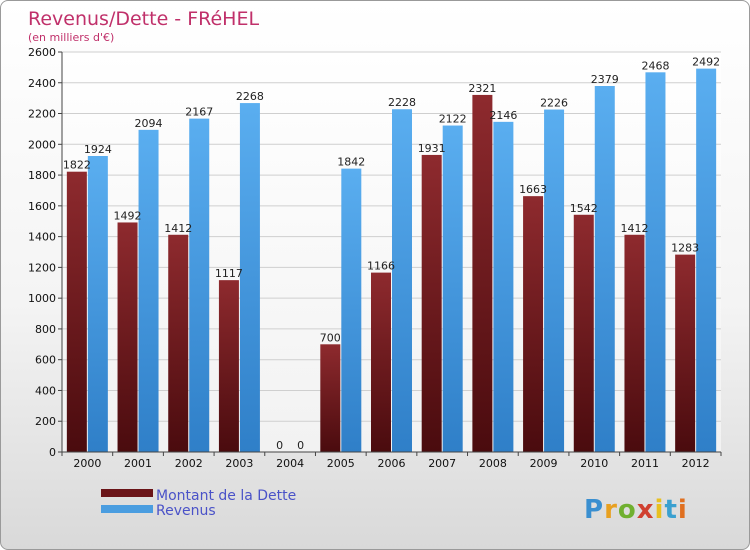 This screenshot has height=550, width=750. I want to click on y-tick-label: 1600, so click(42, 206).